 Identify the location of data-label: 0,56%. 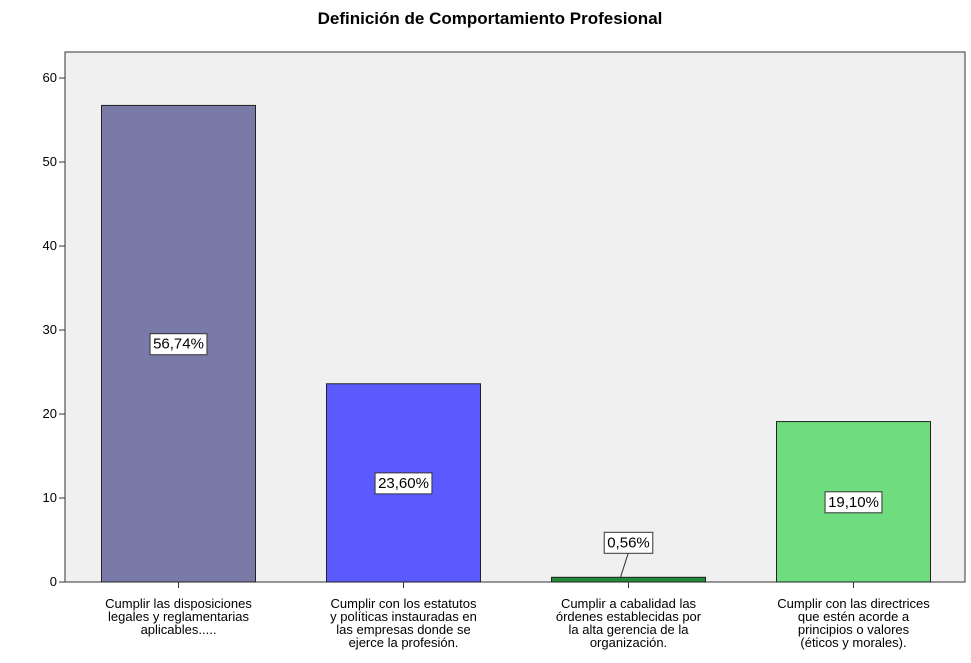
(628, 542).